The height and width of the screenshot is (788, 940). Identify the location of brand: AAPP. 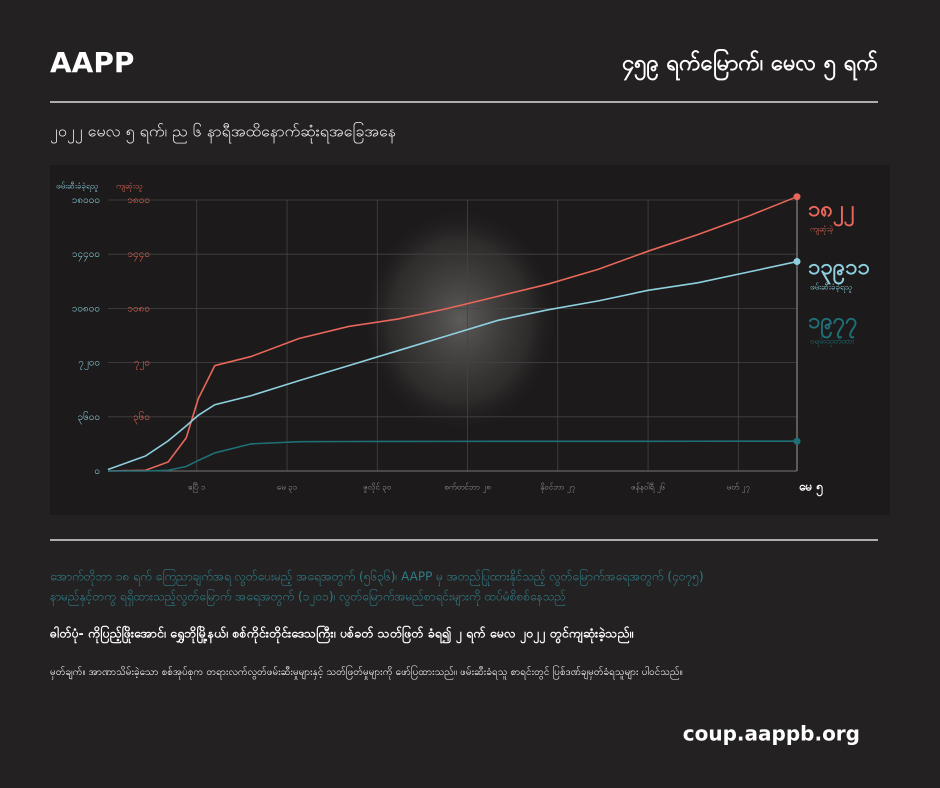
(92, 62).